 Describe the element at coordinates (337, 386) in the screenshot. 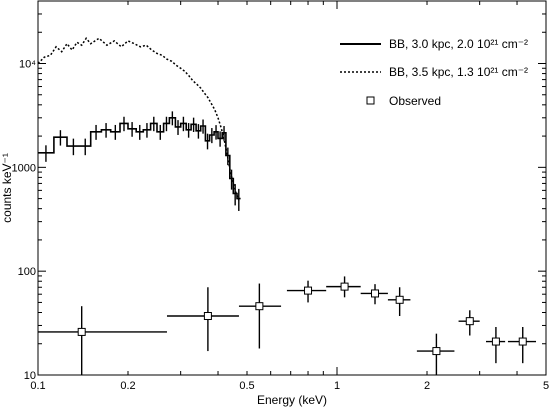

I see `x-tick-label: 1` at that location.